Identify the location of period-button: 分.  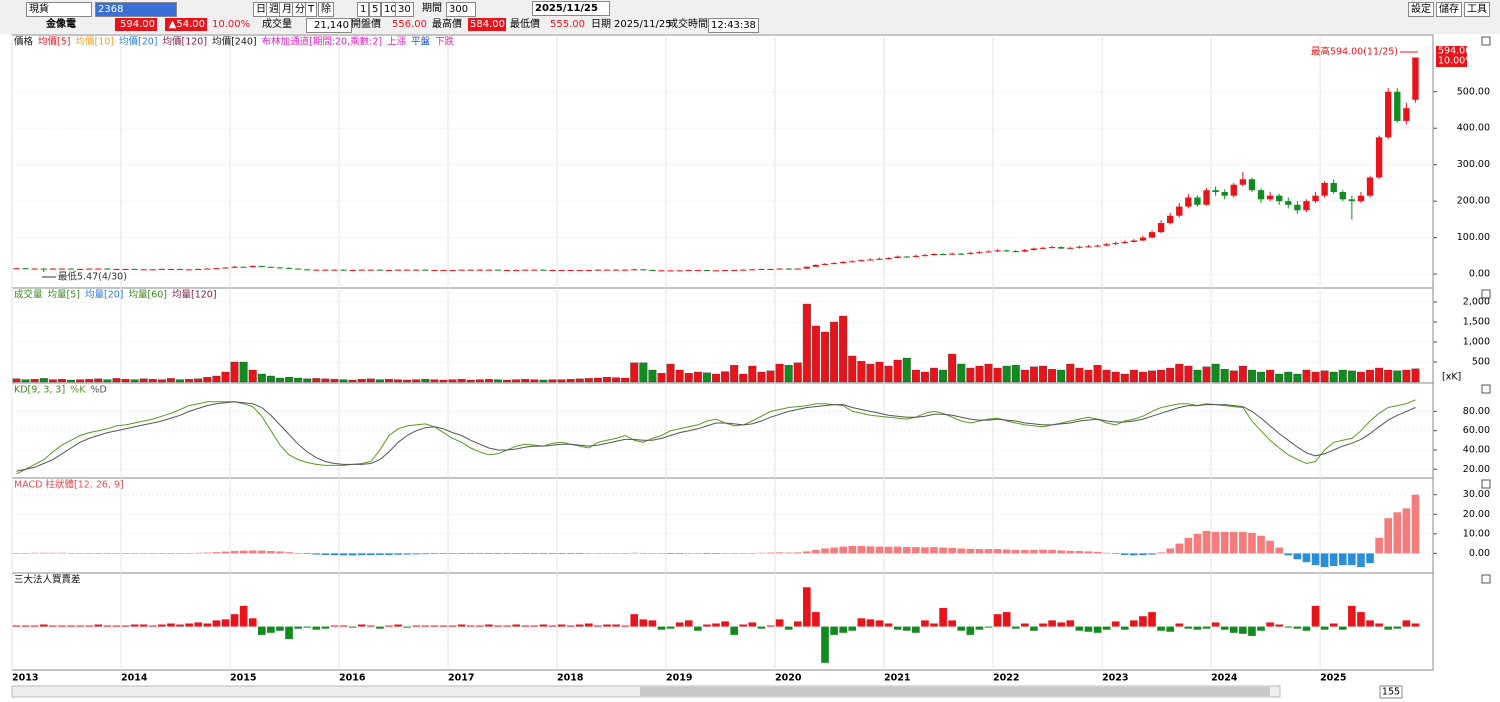
(300, 9).